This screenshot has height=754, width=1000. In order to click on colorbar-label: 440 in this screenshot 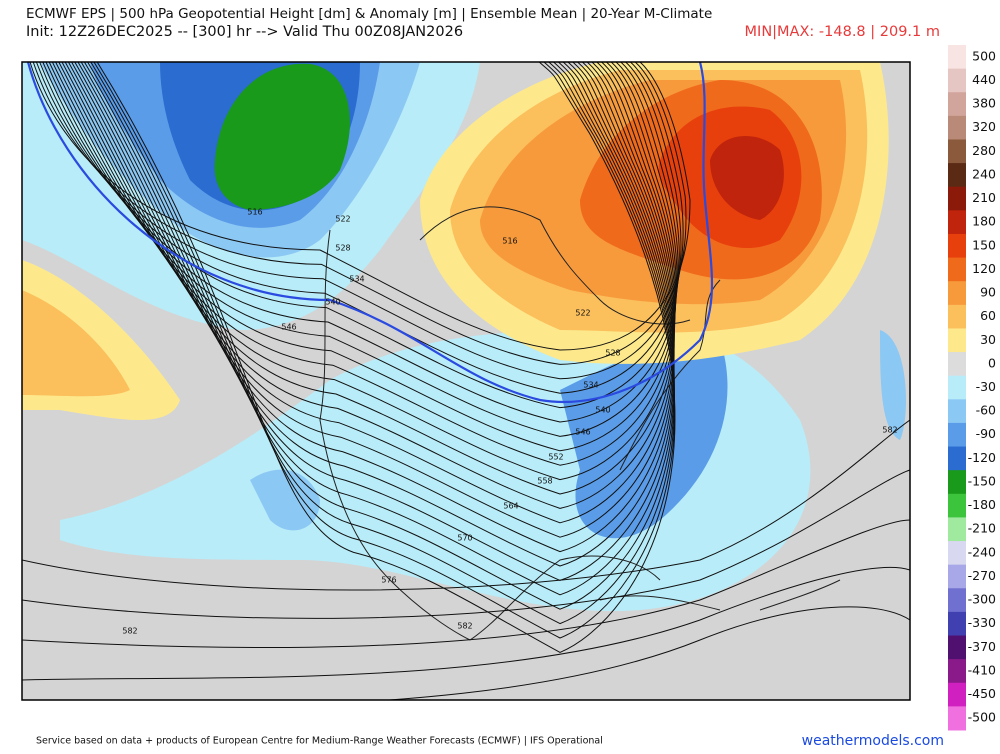, I will do `click(984, 79)`.